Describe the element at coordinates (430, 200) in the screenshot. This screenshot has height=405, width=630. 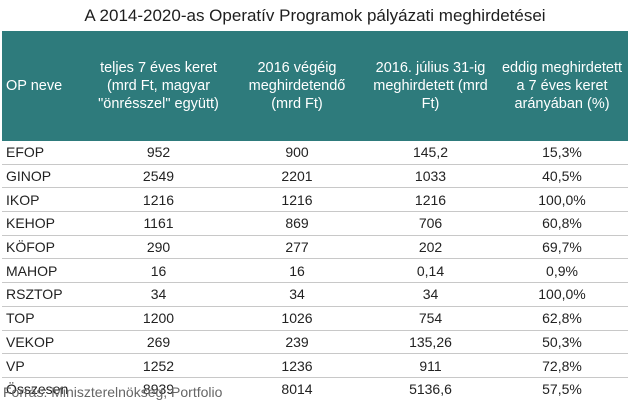
I see `row-announced: 1216` at that location.